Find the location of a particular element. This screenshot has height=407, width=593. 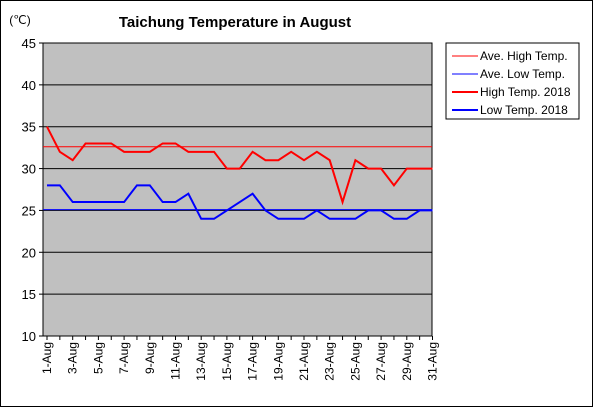

x-tick-label: 19-Aug is located at coordinates (278, 361).